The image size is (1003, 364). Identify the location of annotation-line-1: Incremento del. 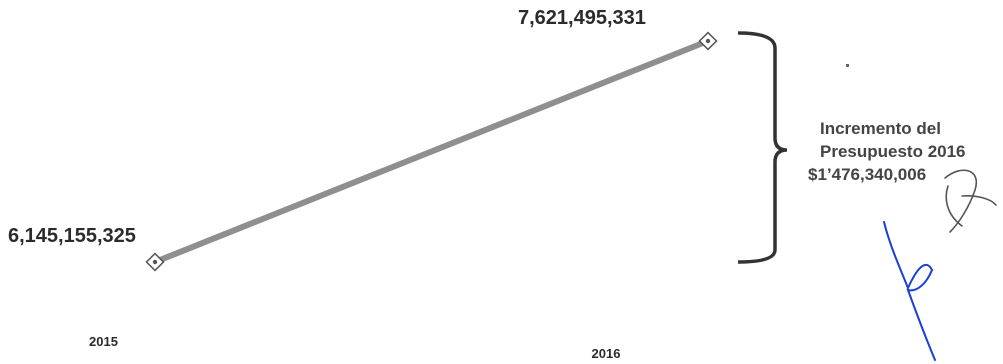
(880, 128).